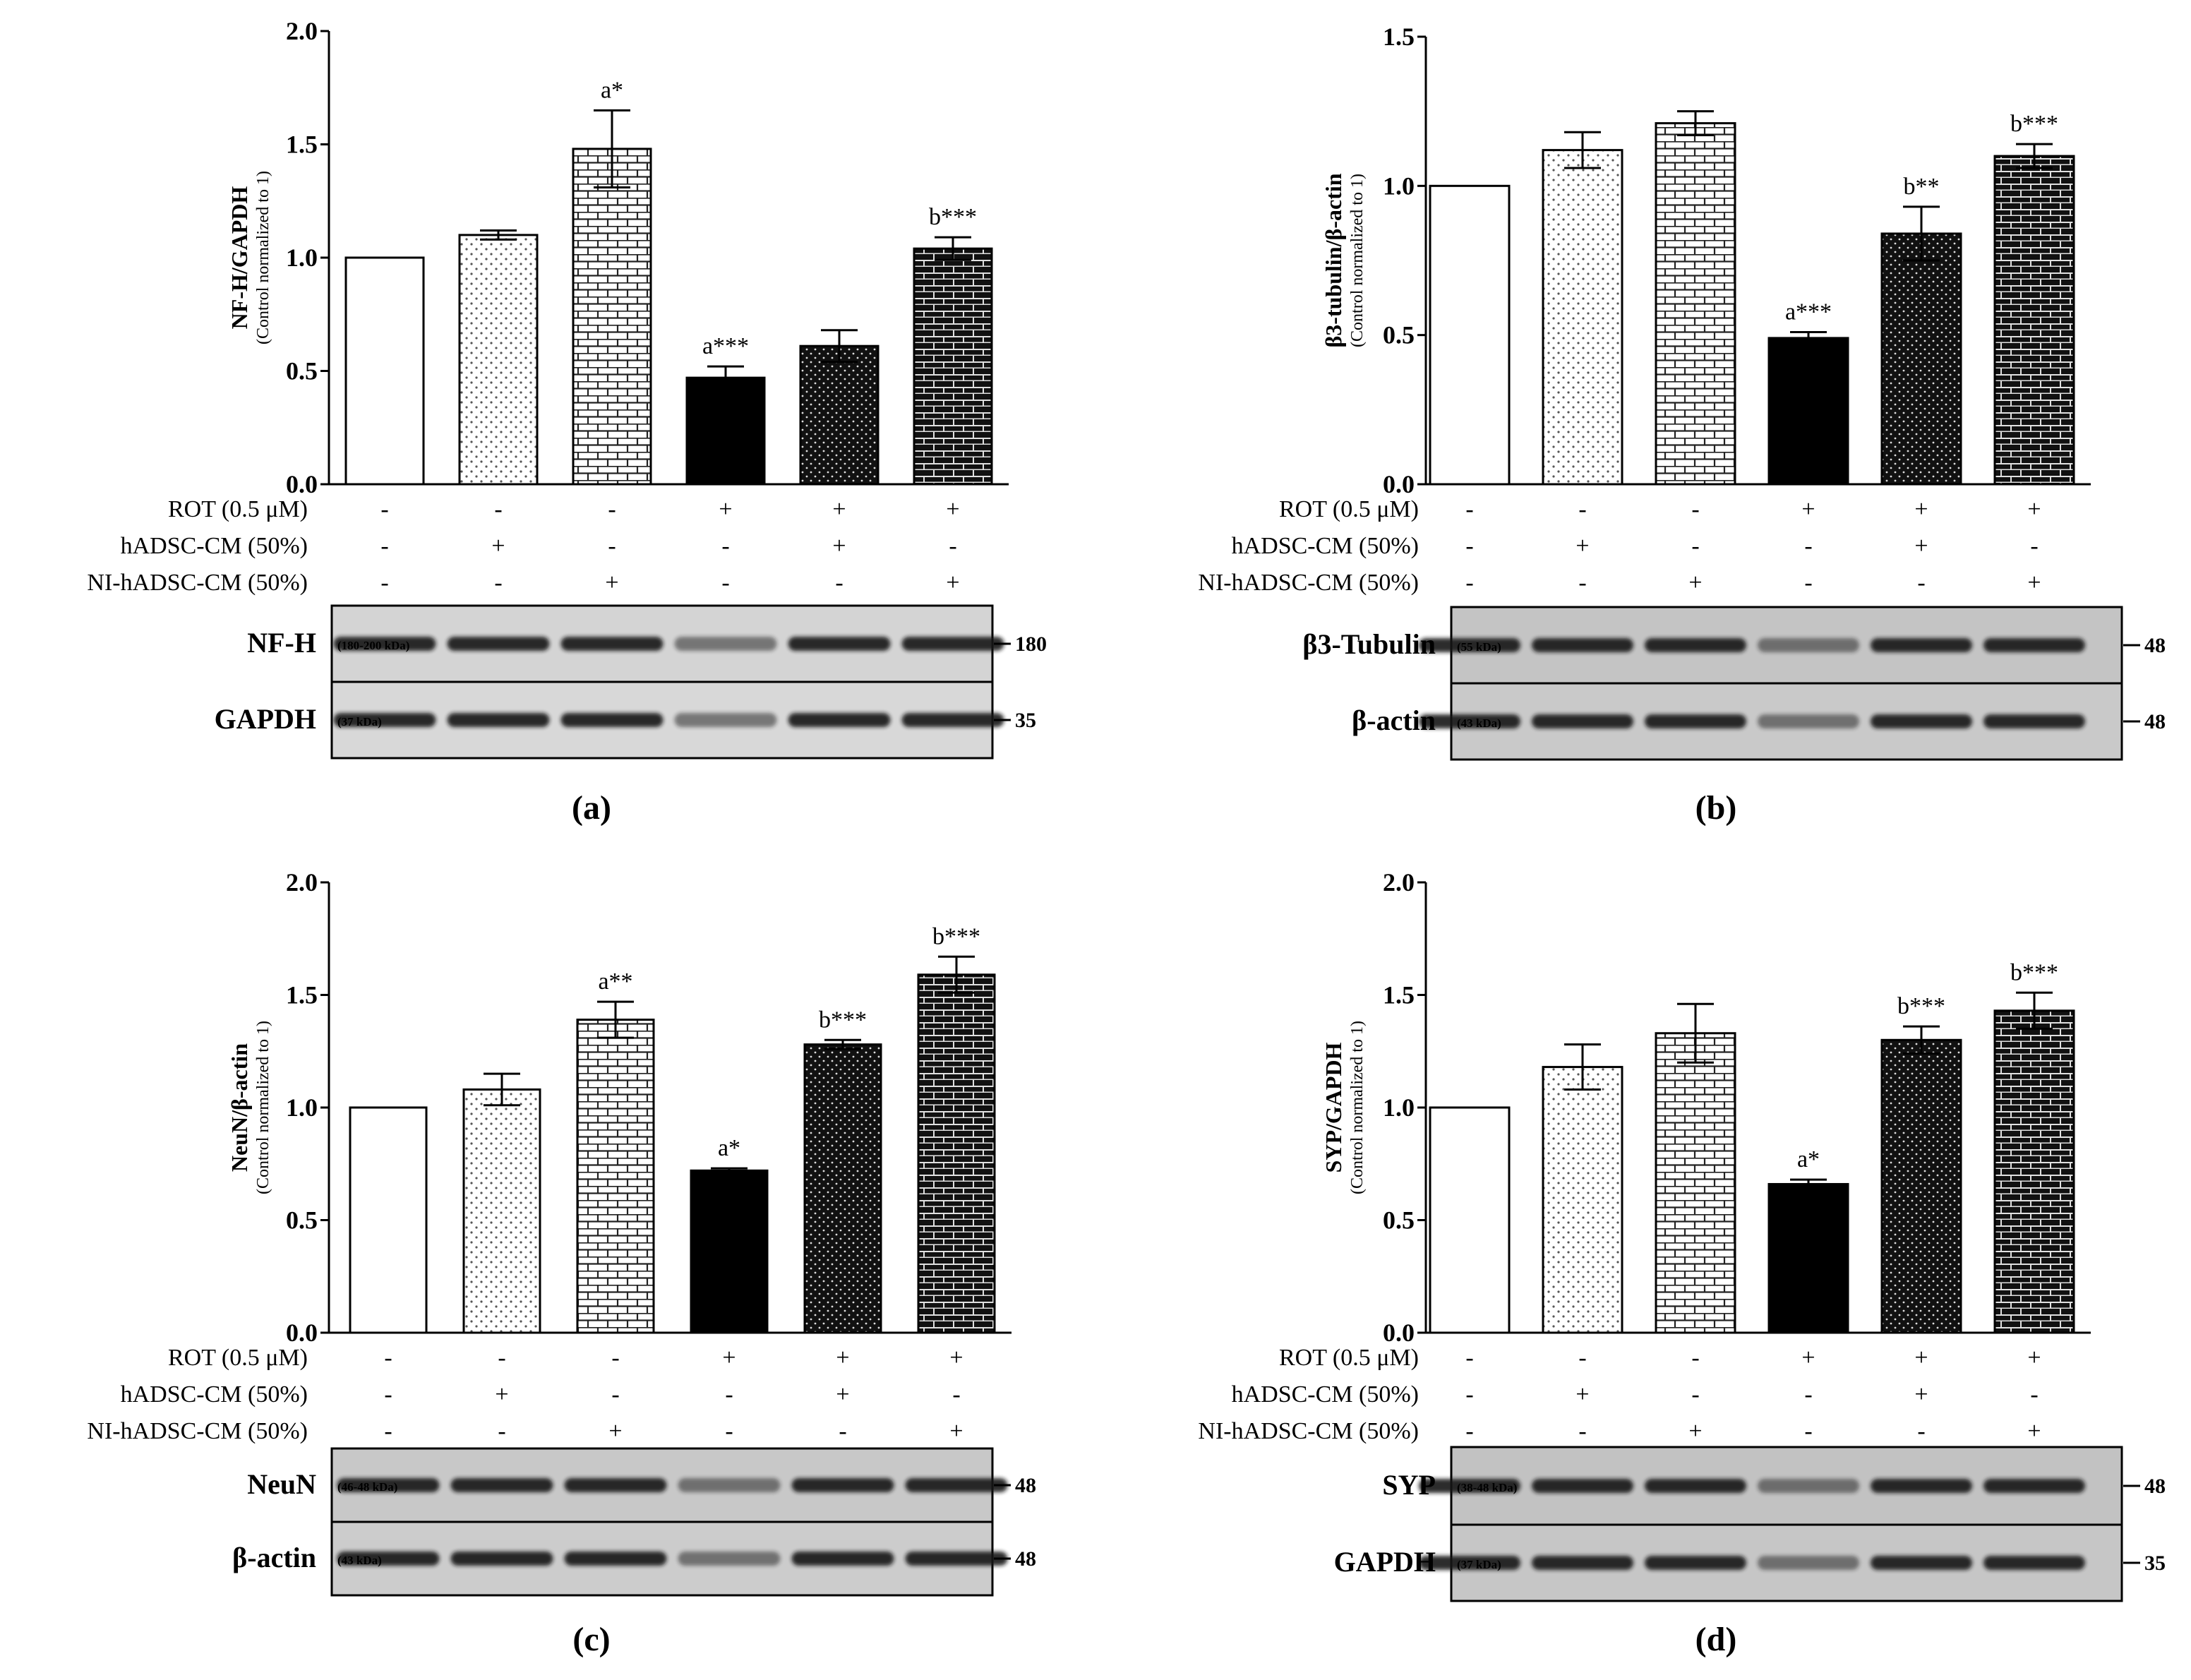  What do you see at coordinates (1333, 260) in the screenshot?
I see `y-axis-label: β3-tubulin/β-actin` at bounding box center [1333, 260].